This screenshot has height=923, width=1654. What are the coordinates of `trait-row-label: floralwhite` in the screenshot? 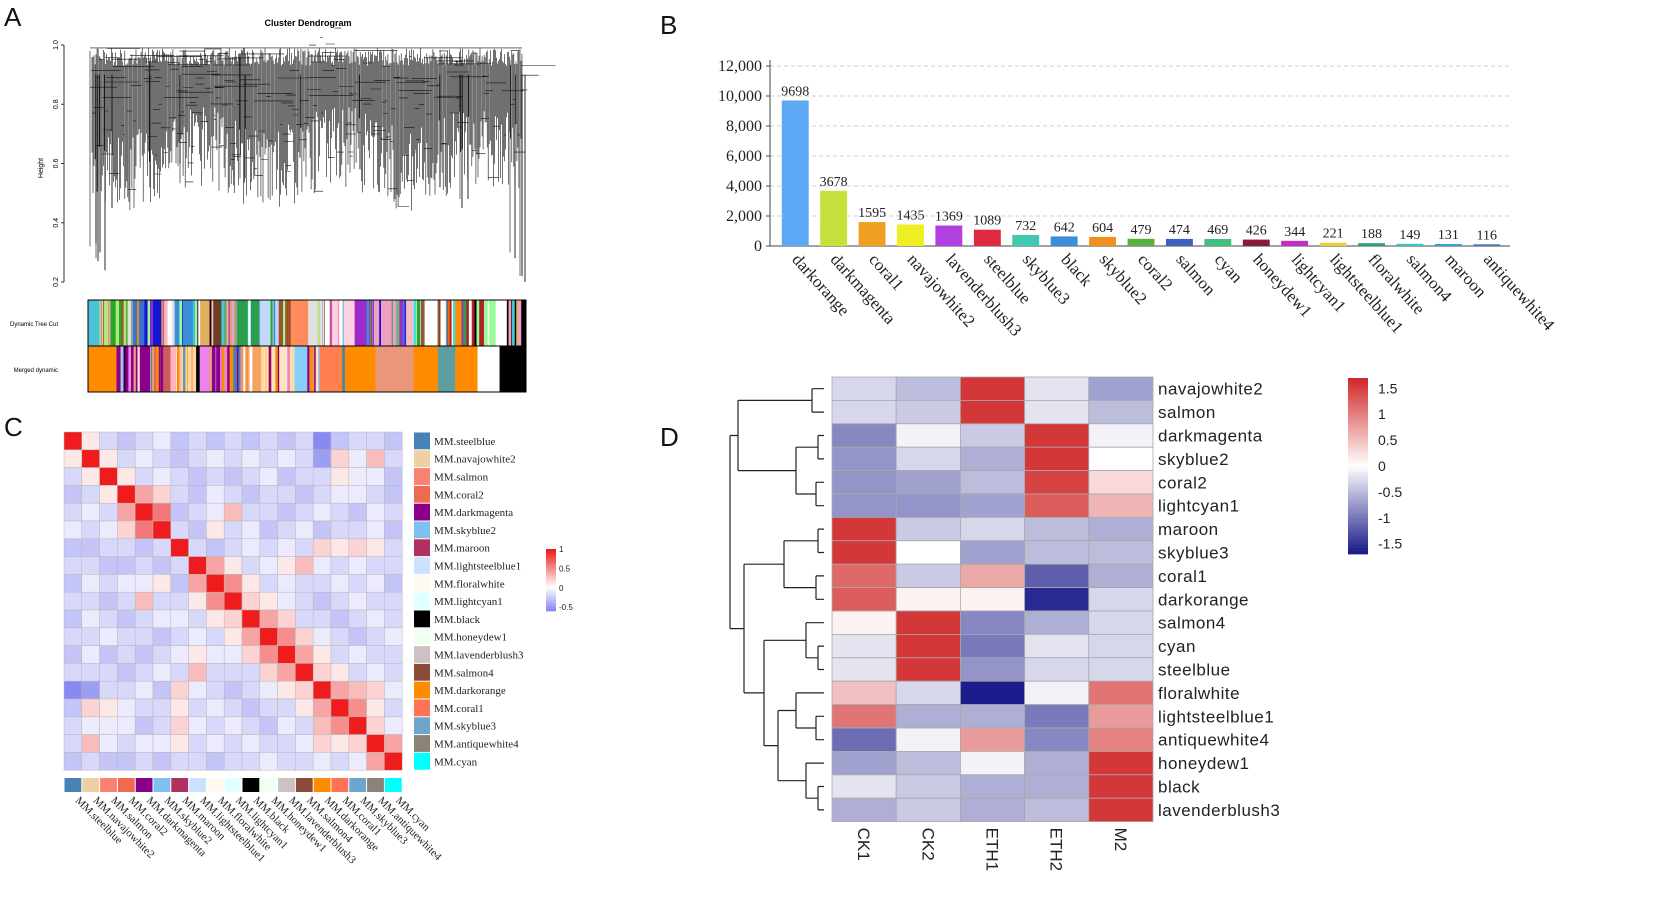 It's located at (1199, 693).